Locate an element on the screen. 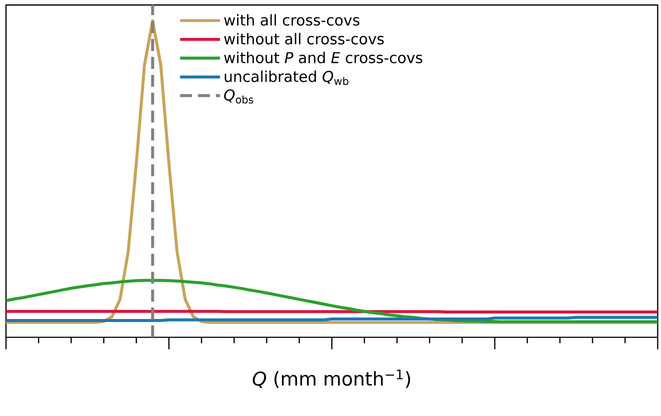  legend-label: with all cross-covs is located at coordinates (292, 20).